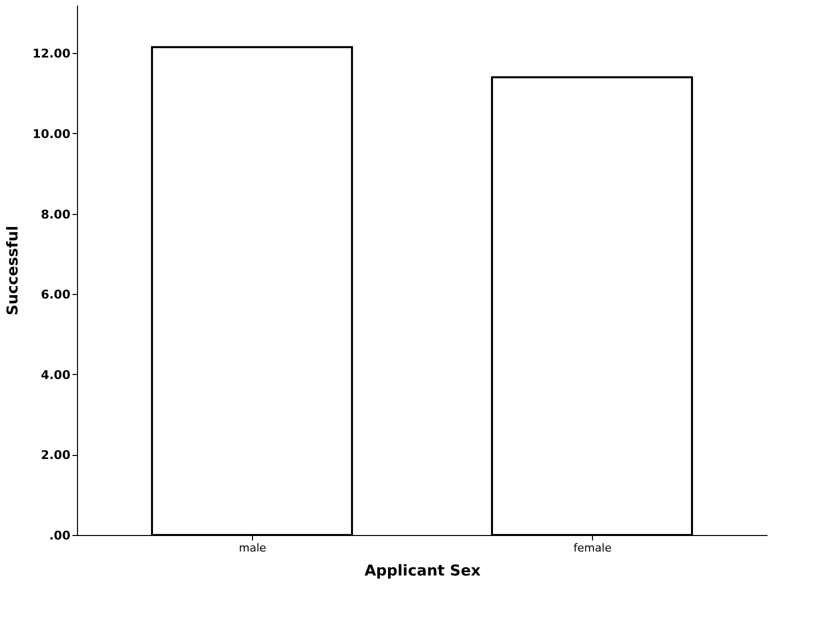  What do you see at coordinates (422, 571) in the screenshot?
I see `x-axis-title: Applicant Sex` at bounding box center [422, 571].